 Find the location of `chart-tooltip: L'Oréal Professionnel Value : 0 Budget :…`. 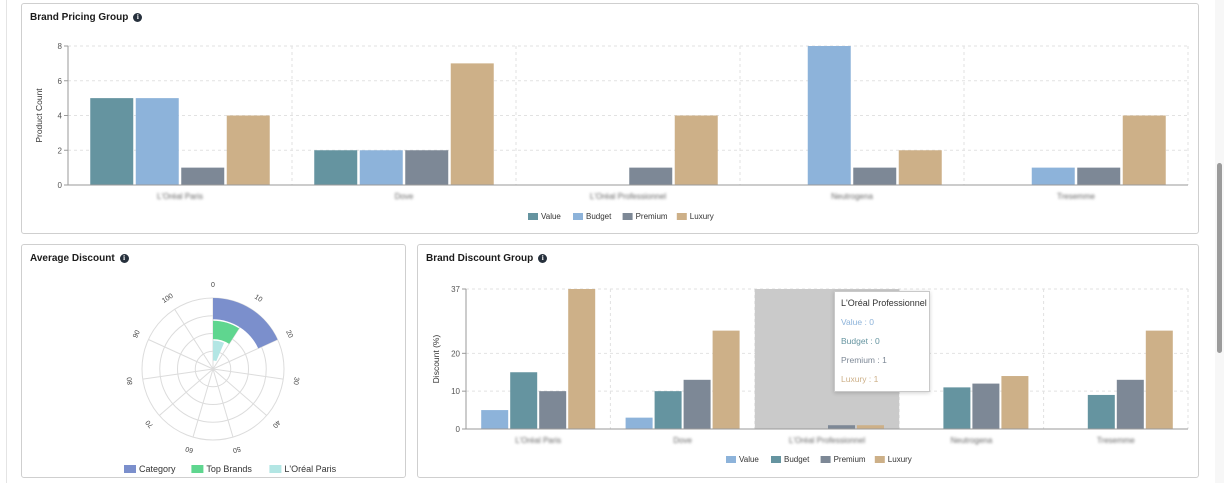

chart-tooltip: L'Oréal Professionnel Value : 0 Budget :… is located at coordinates (882, 341).